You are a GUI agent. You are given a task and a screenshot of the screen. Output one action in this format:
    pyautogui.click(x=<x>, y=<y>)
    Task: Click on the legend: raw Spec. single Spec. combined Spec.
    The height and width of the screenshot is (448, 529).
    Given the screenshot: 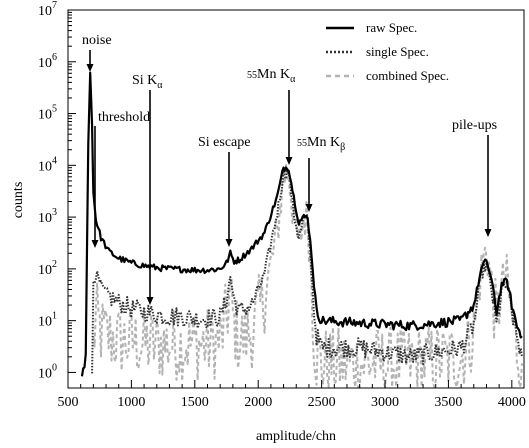 What is the action you would take?
    pyautogui.click(x=387, y=51)
    